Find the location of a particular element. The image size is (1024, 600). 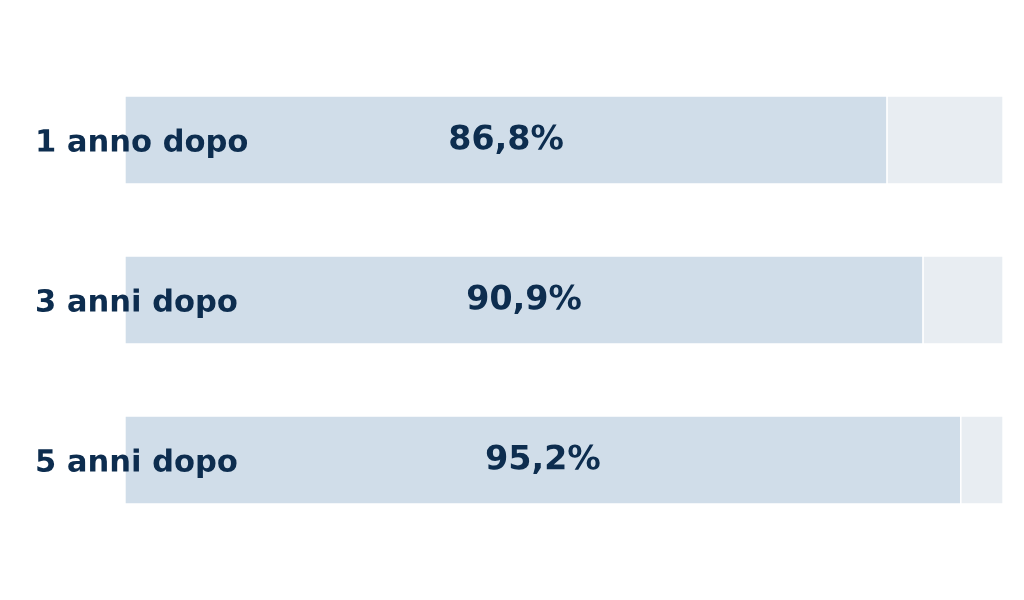

y-tick-label: 3 anni dopo is located at coordinates (137, 303).